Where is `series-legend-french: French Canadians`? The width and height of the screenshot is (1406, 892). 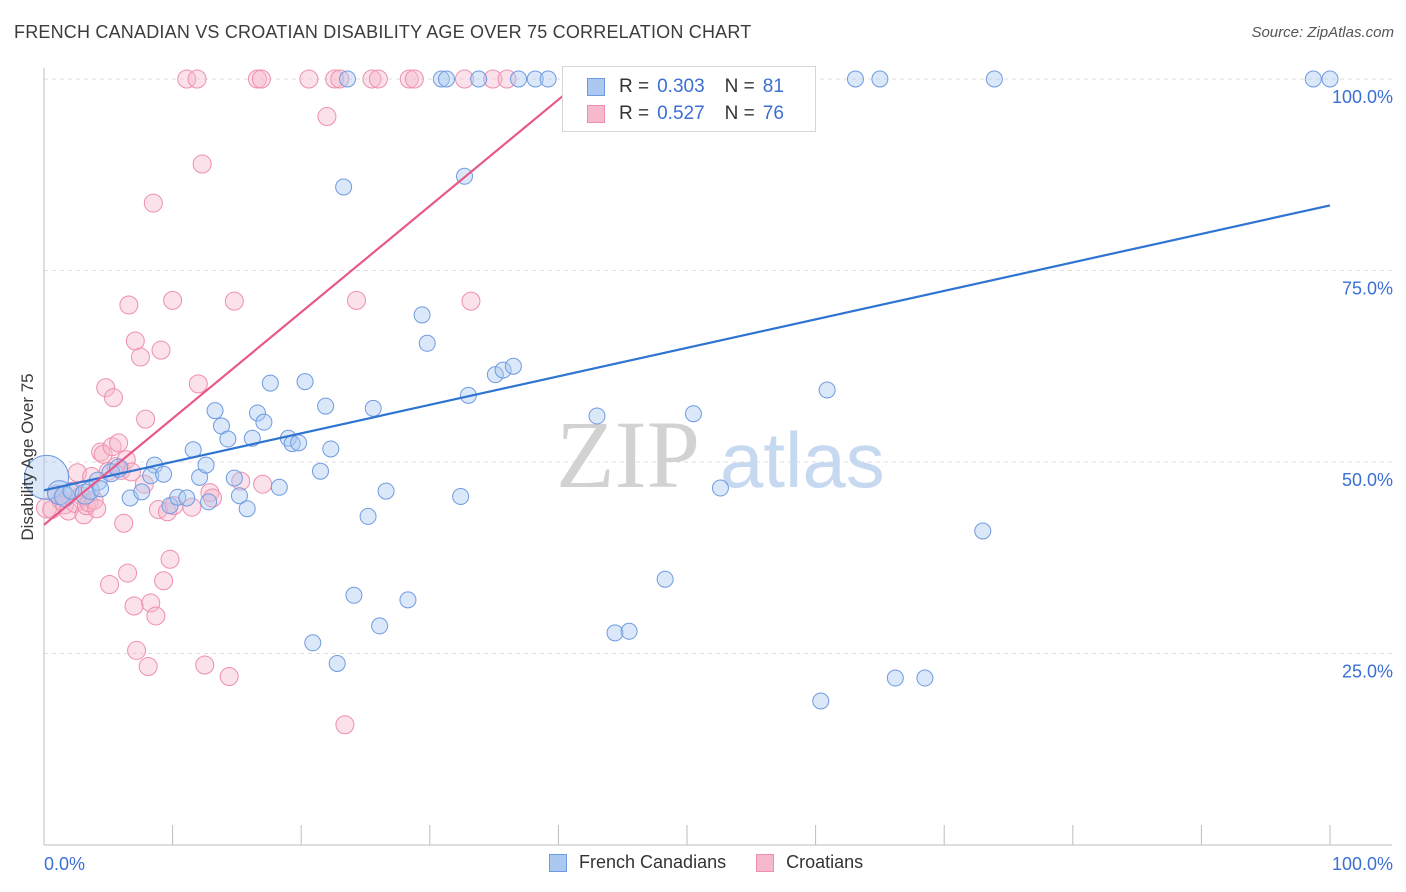
series-legend-french: French Canadians is located at coordinates (637, 862).